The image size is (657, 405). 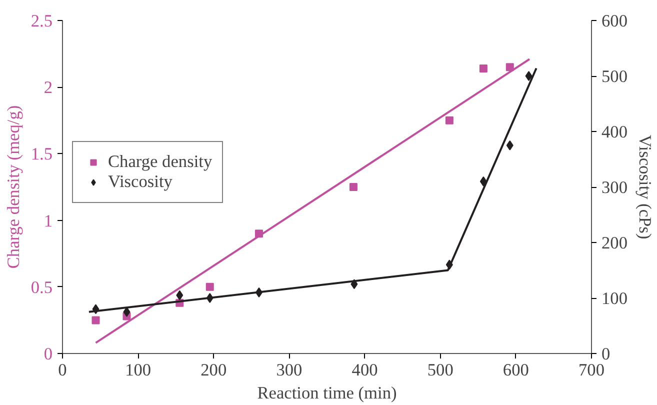 I want to click on y2-tick-label: 500, so click(x=615, y=76).